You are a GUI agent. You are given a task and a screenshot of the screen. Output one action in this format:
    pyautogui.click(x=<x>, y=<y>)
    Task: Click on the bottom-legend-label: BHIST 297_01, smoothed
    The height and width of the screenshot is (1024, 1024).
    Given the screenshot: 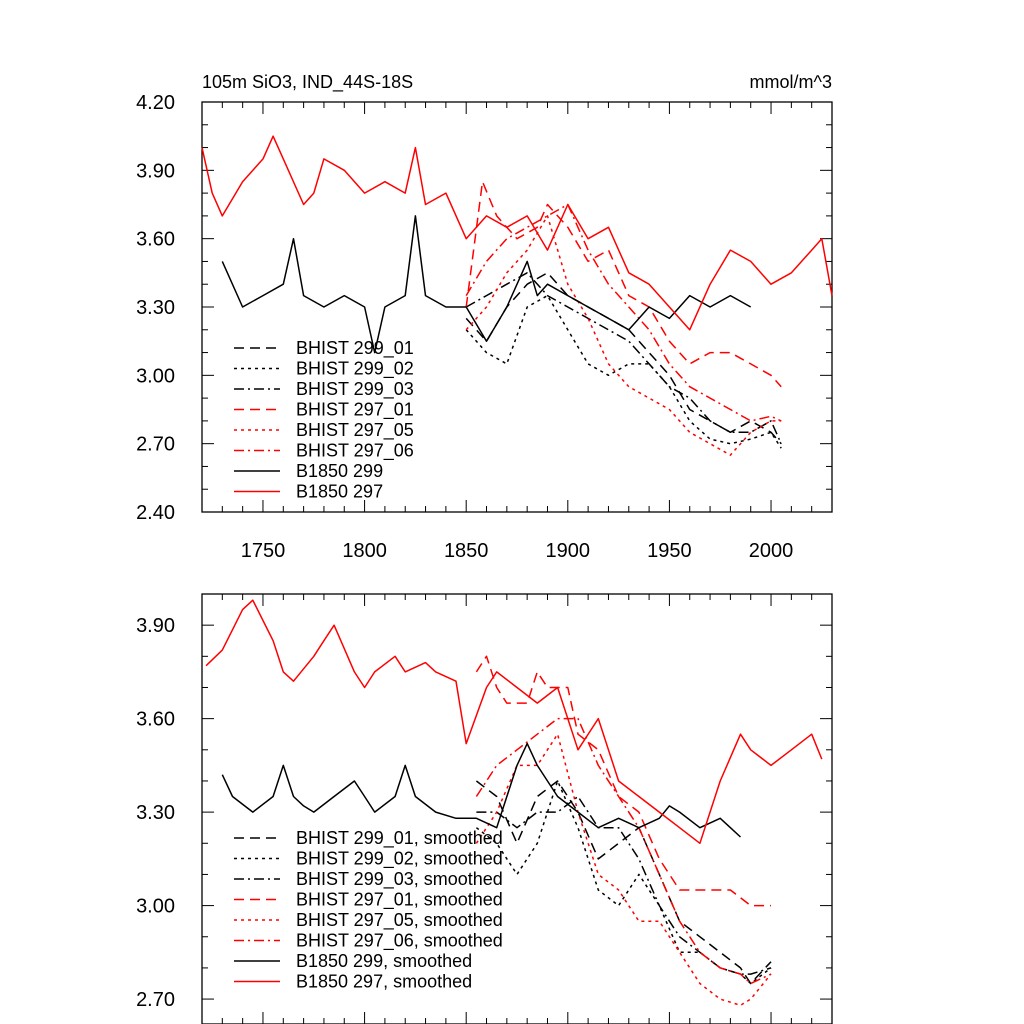 What is the action you would take?
    pyautogui.click(x=399, y=900)
    